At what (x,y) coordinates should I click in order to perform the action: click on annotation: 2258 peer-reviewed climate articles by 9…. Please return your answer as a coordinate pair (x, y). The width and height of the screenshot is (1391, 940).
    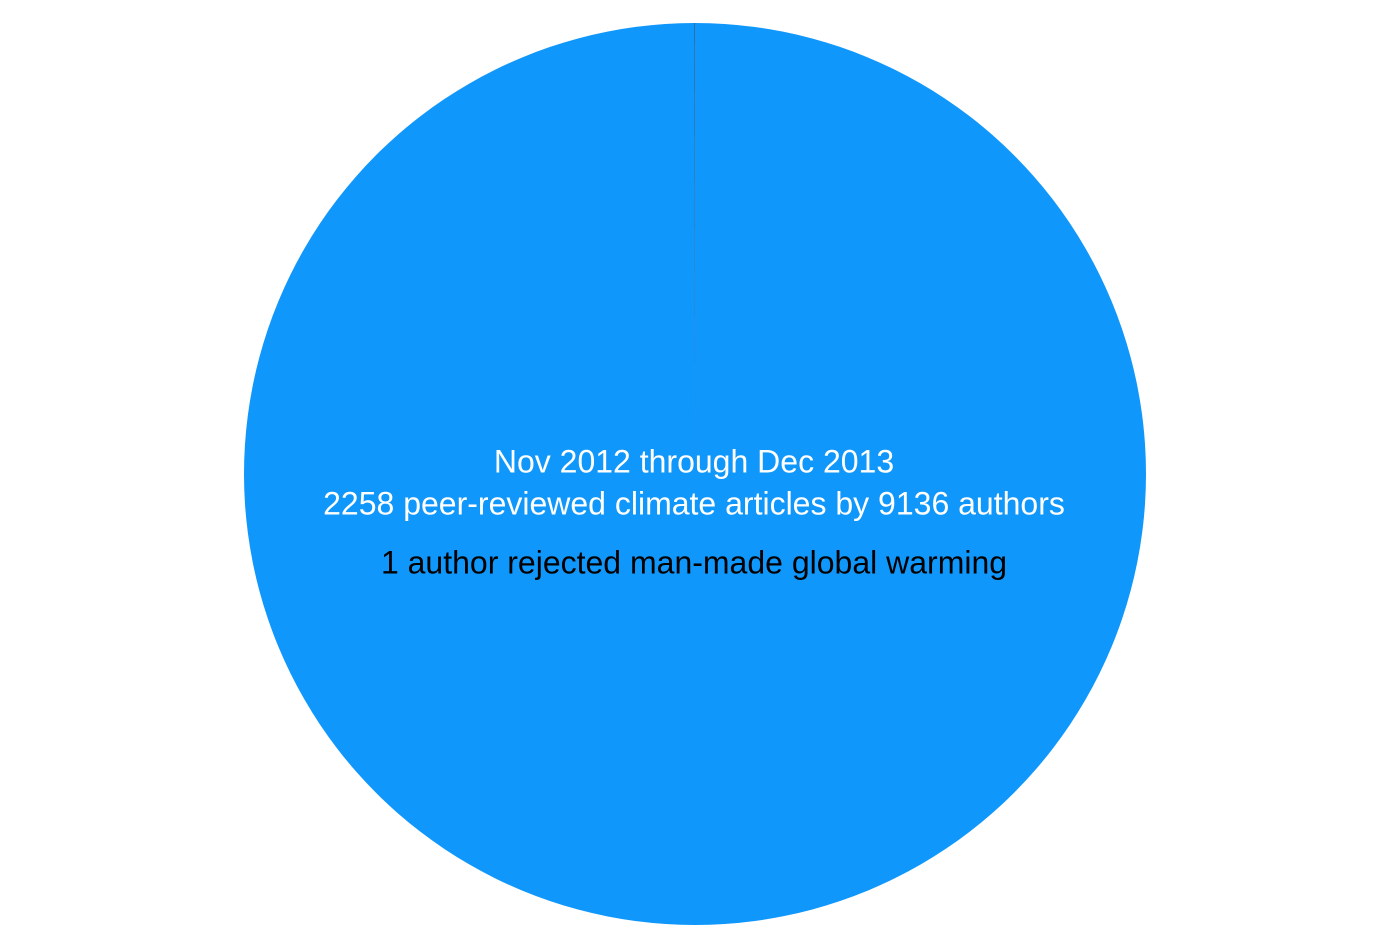
    Looking at the image, I should click on (694, 503).